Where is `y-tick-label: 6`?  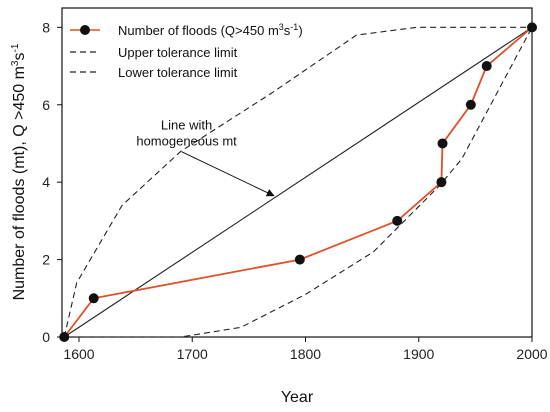 y-tick-label: 6 is located at coordinates (46, 105).